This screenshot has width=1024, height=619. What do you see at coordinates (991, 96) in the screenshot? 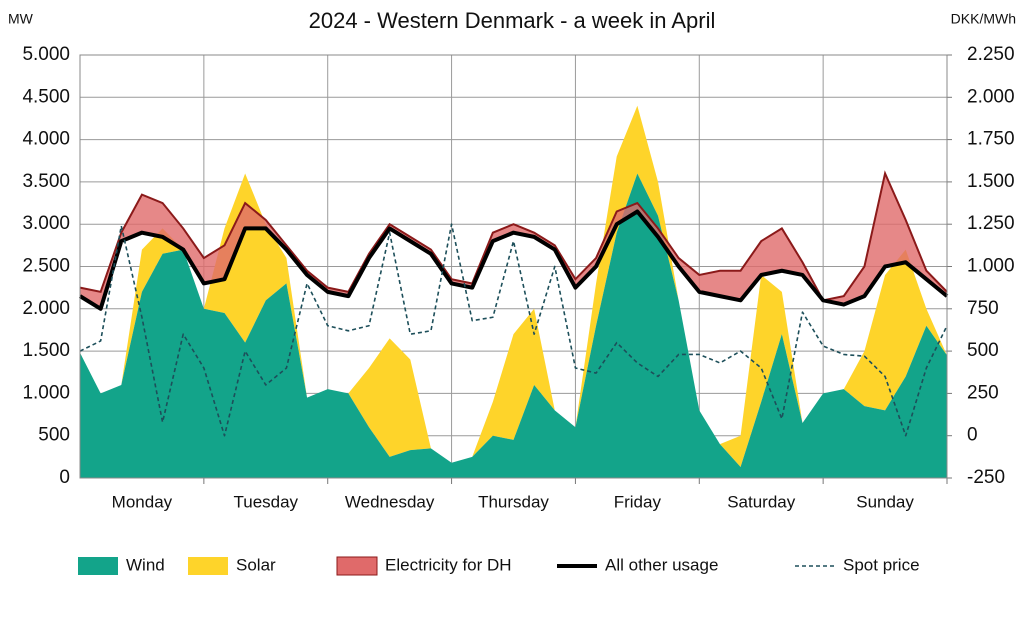
I see `y2-tick-label: 2.000` at bounding box center [991, 96].